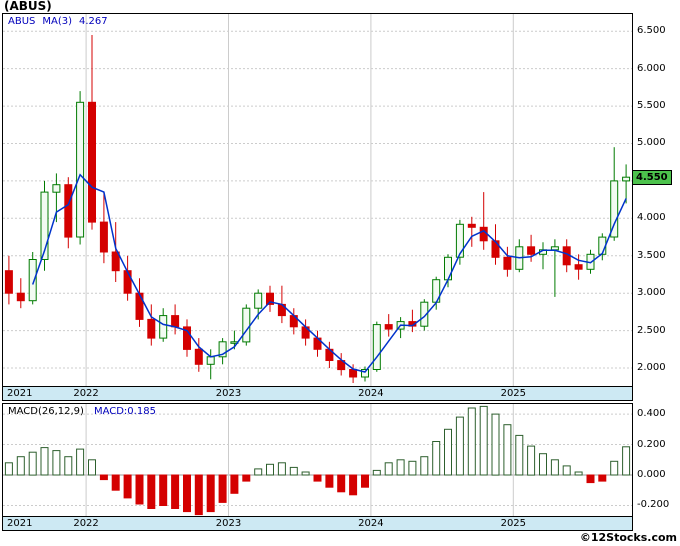 Image resolution: width=680 pixels, height=546 pixels. Describe the element at coordinates (93, 21) in the screenshot. I see `ma-value: 4.267` at that location.